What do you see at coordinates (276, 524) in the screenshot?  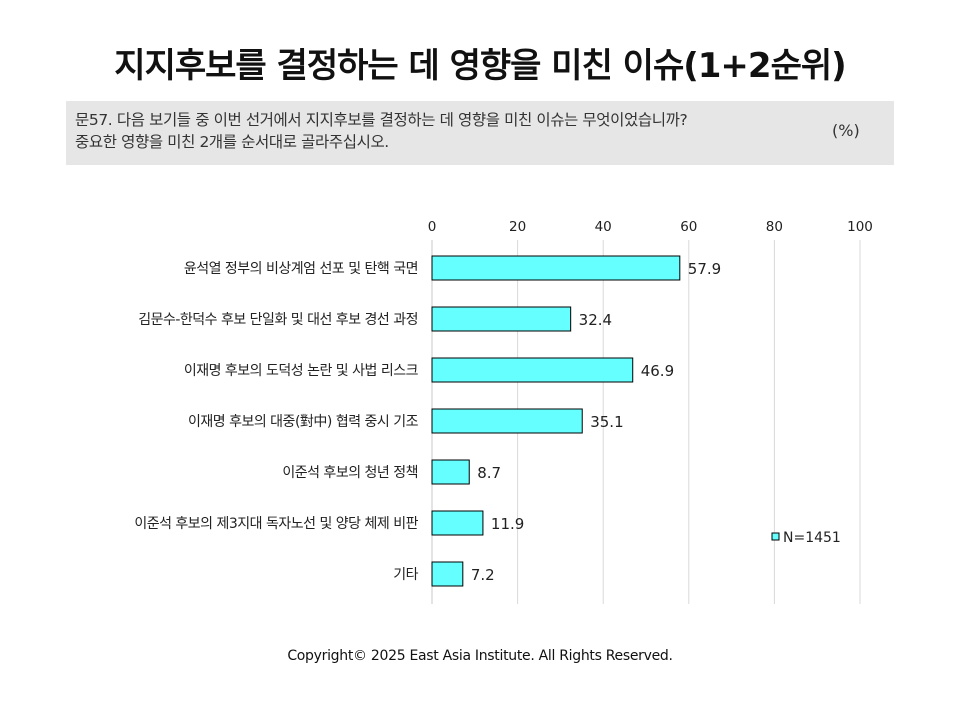 I see `category-label: 이준석 후보의 제3지대 독자노선 및 양당 체제 비판` at bounding box center [276, 524].